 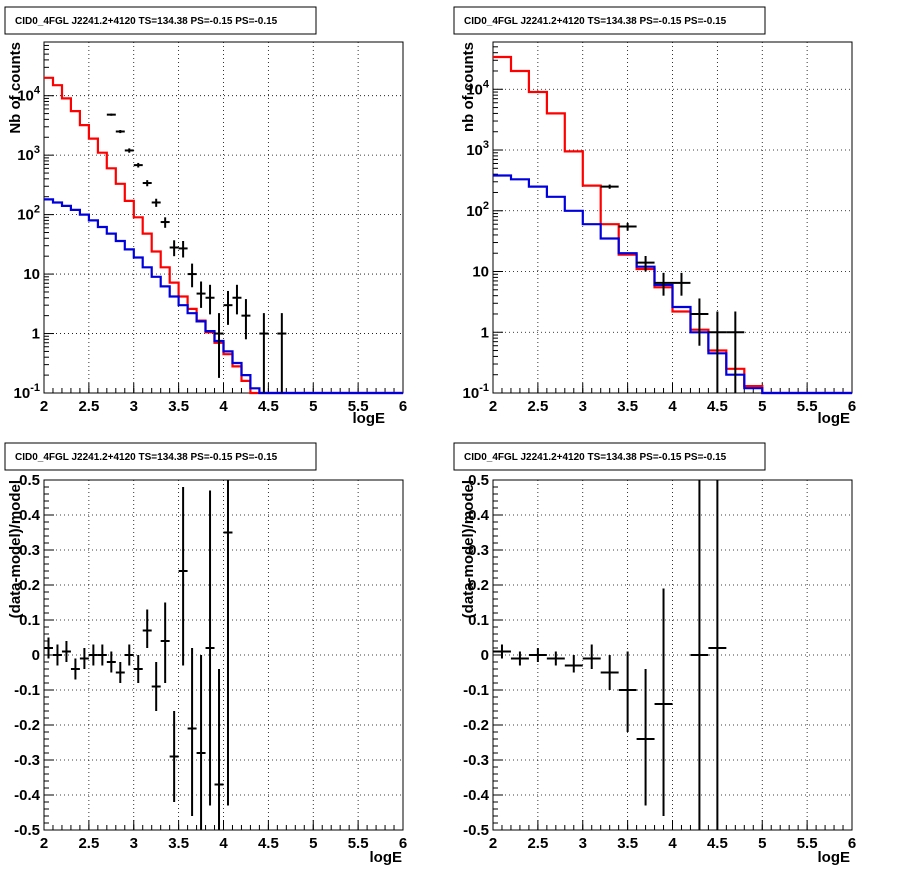 What do you see at coordinates (476, 392) in the screenshot?
I see `y-tick-label: 10⁻¹` at bounding box center [476, 392].